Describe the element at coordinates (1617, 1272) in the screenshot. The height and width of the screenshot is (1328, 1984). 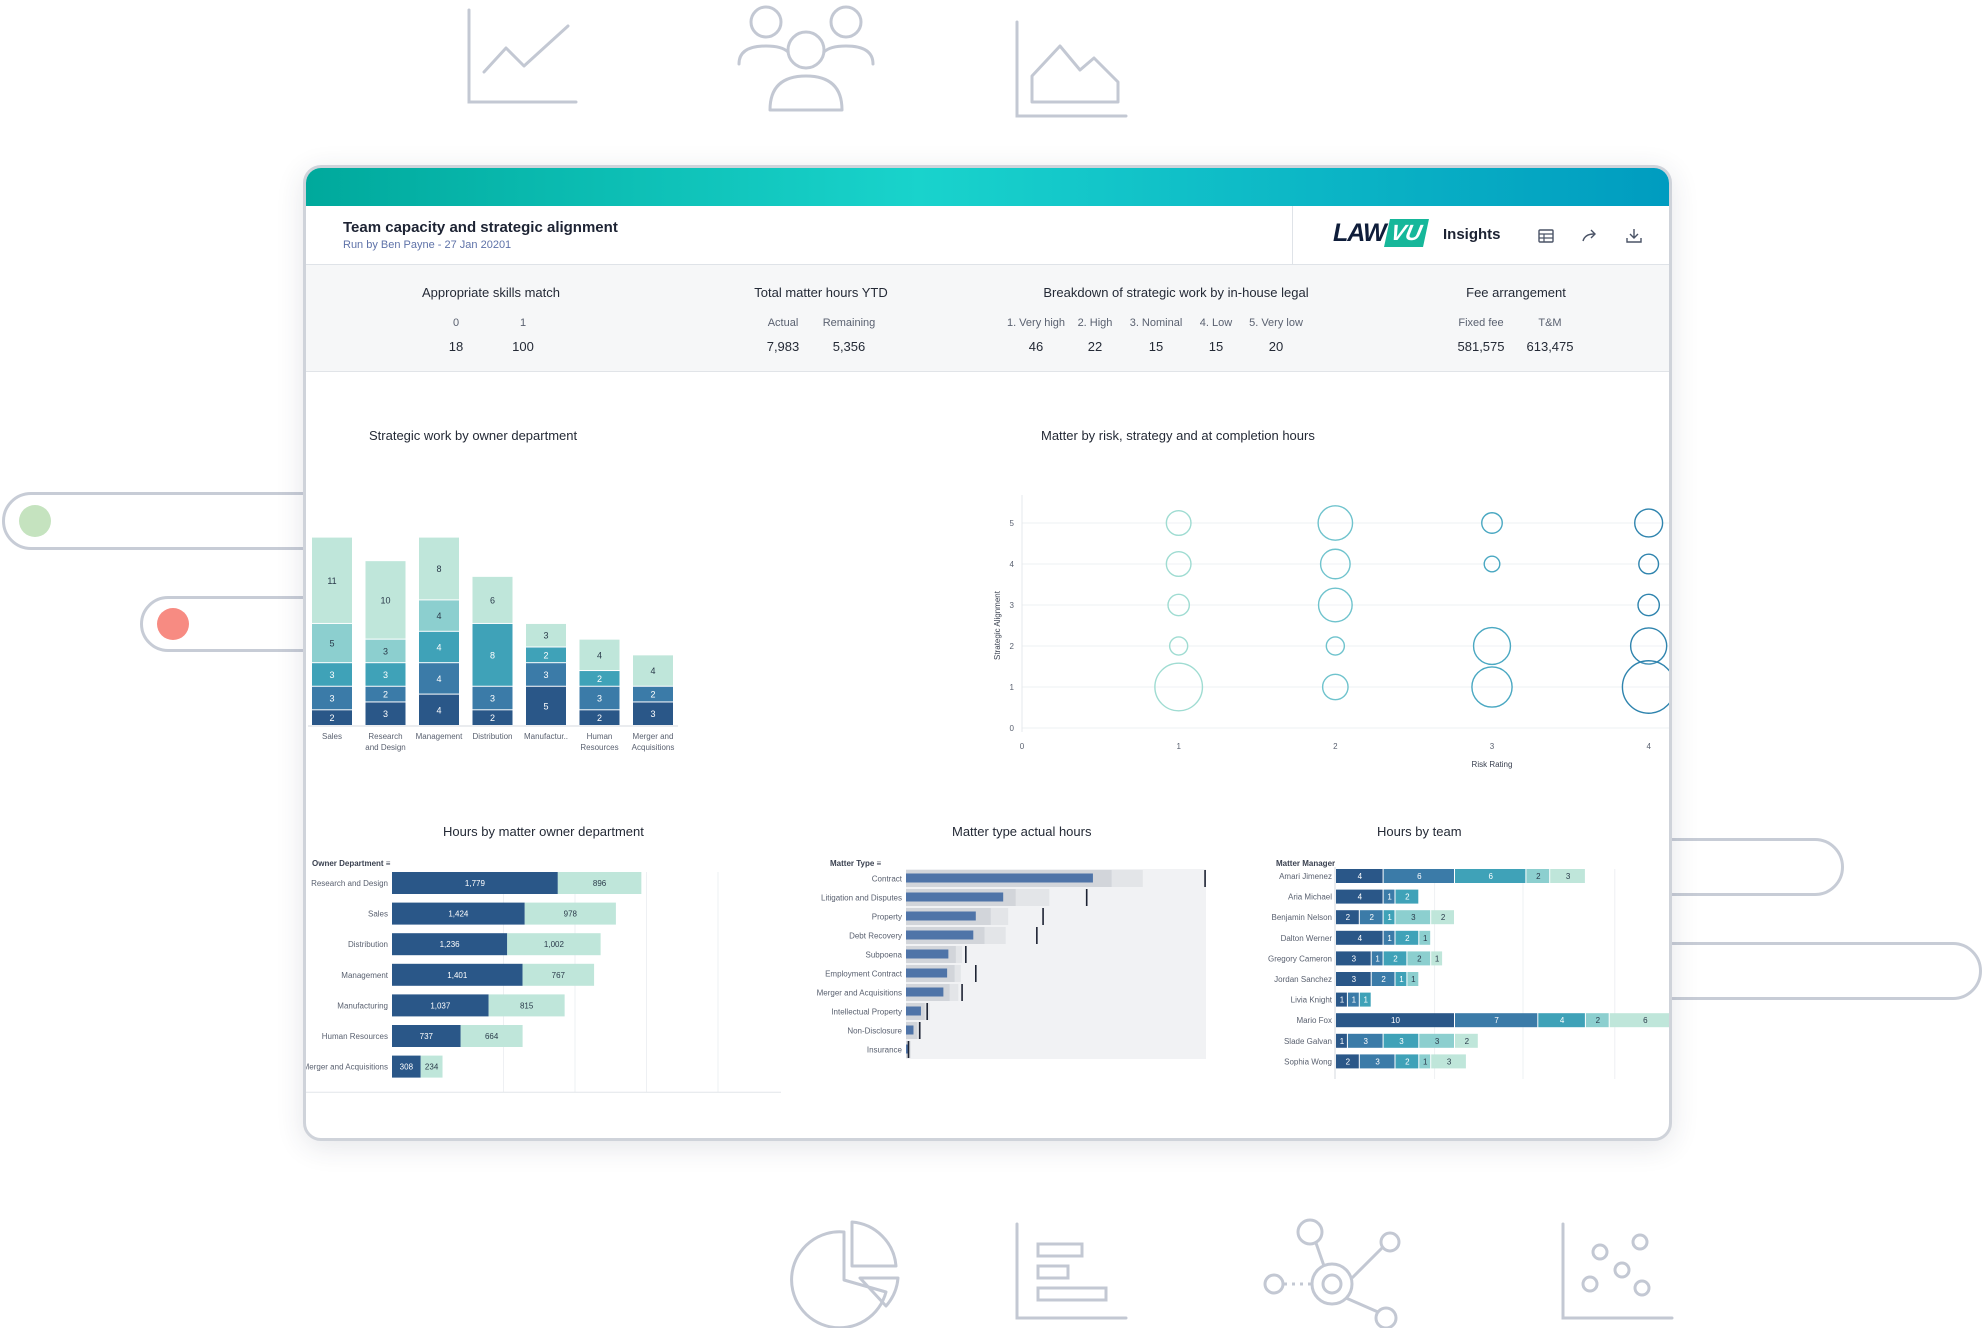
I see `scatter-chart-icon` at that location.